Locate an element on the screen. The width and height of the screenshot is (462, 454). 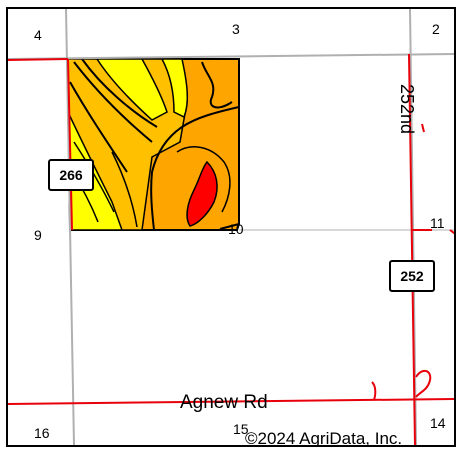
road-curve-south is located at coordinates (423, 383).